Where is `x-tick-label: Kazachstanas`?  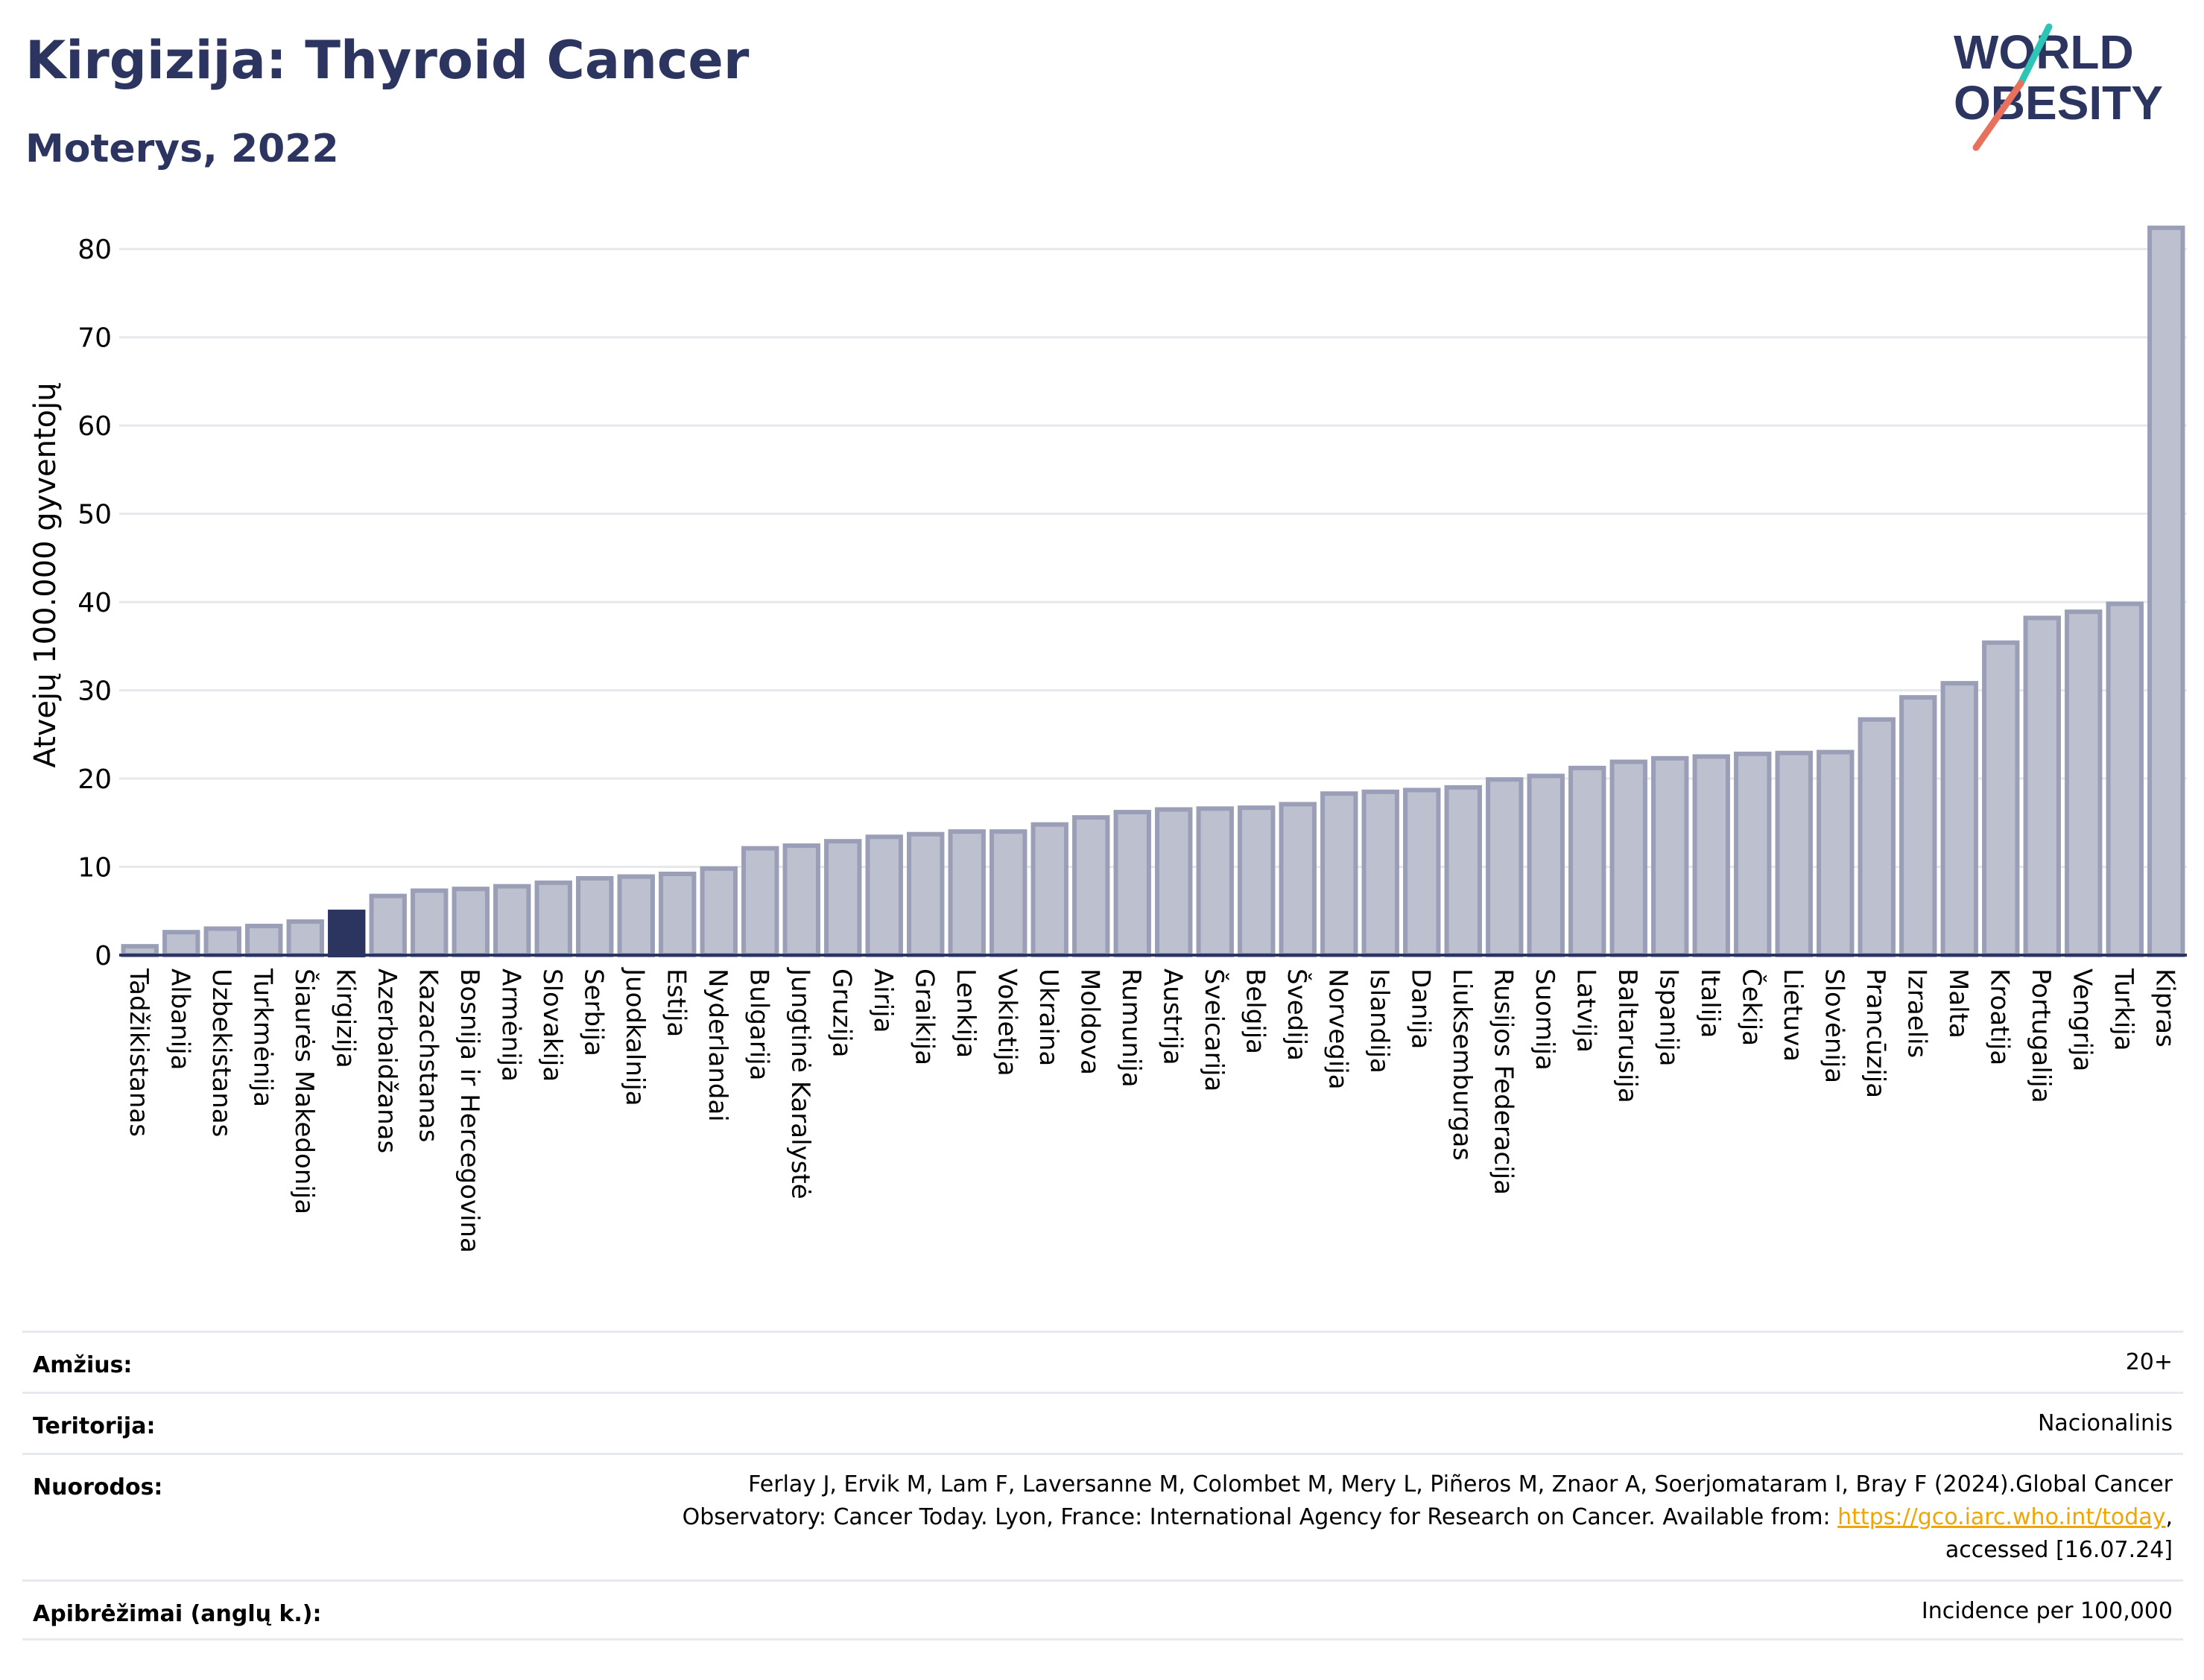
x-tick-label: Kazachstanas is located at coordinates (428, 1055).